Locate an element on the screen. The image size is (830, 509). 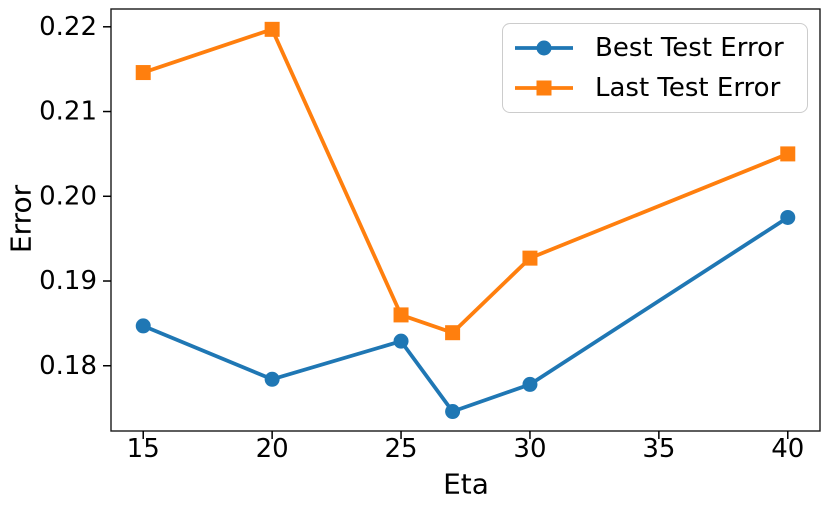
x-tick-label: 20 is located at coordinates (272, 449).